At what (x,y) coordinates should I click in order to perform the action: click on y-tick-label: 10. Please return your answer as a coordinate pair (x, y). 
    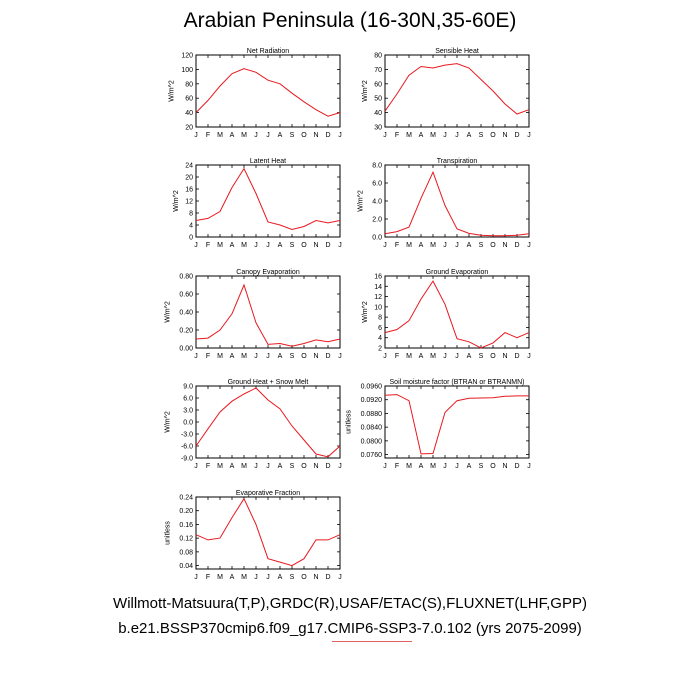
    Looking at the image, I should click on (378, 307).